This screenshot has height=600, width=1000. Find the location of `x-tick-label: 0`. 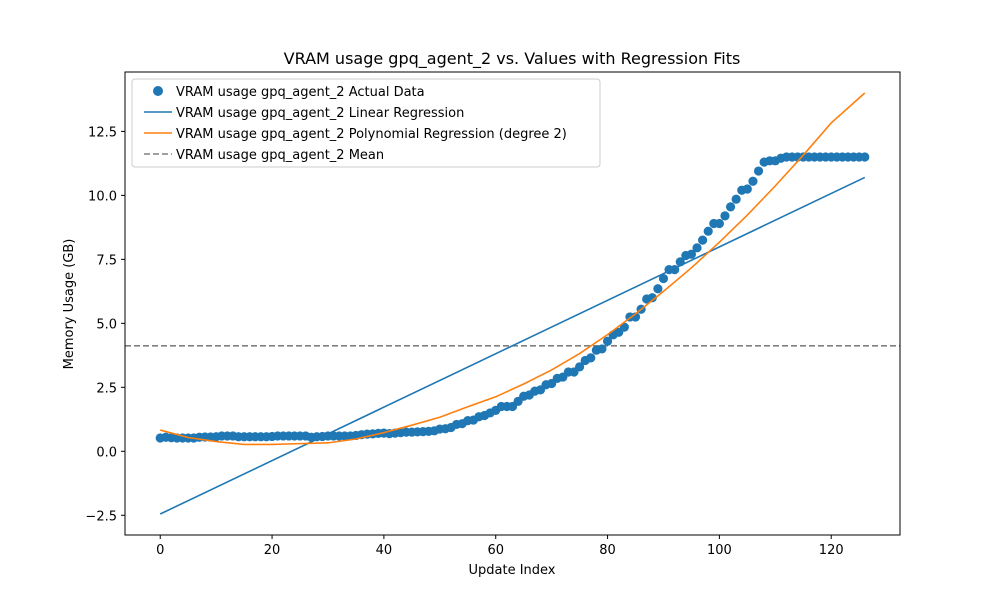

x-tick-label: 0 is located at coordinates (160, 550).